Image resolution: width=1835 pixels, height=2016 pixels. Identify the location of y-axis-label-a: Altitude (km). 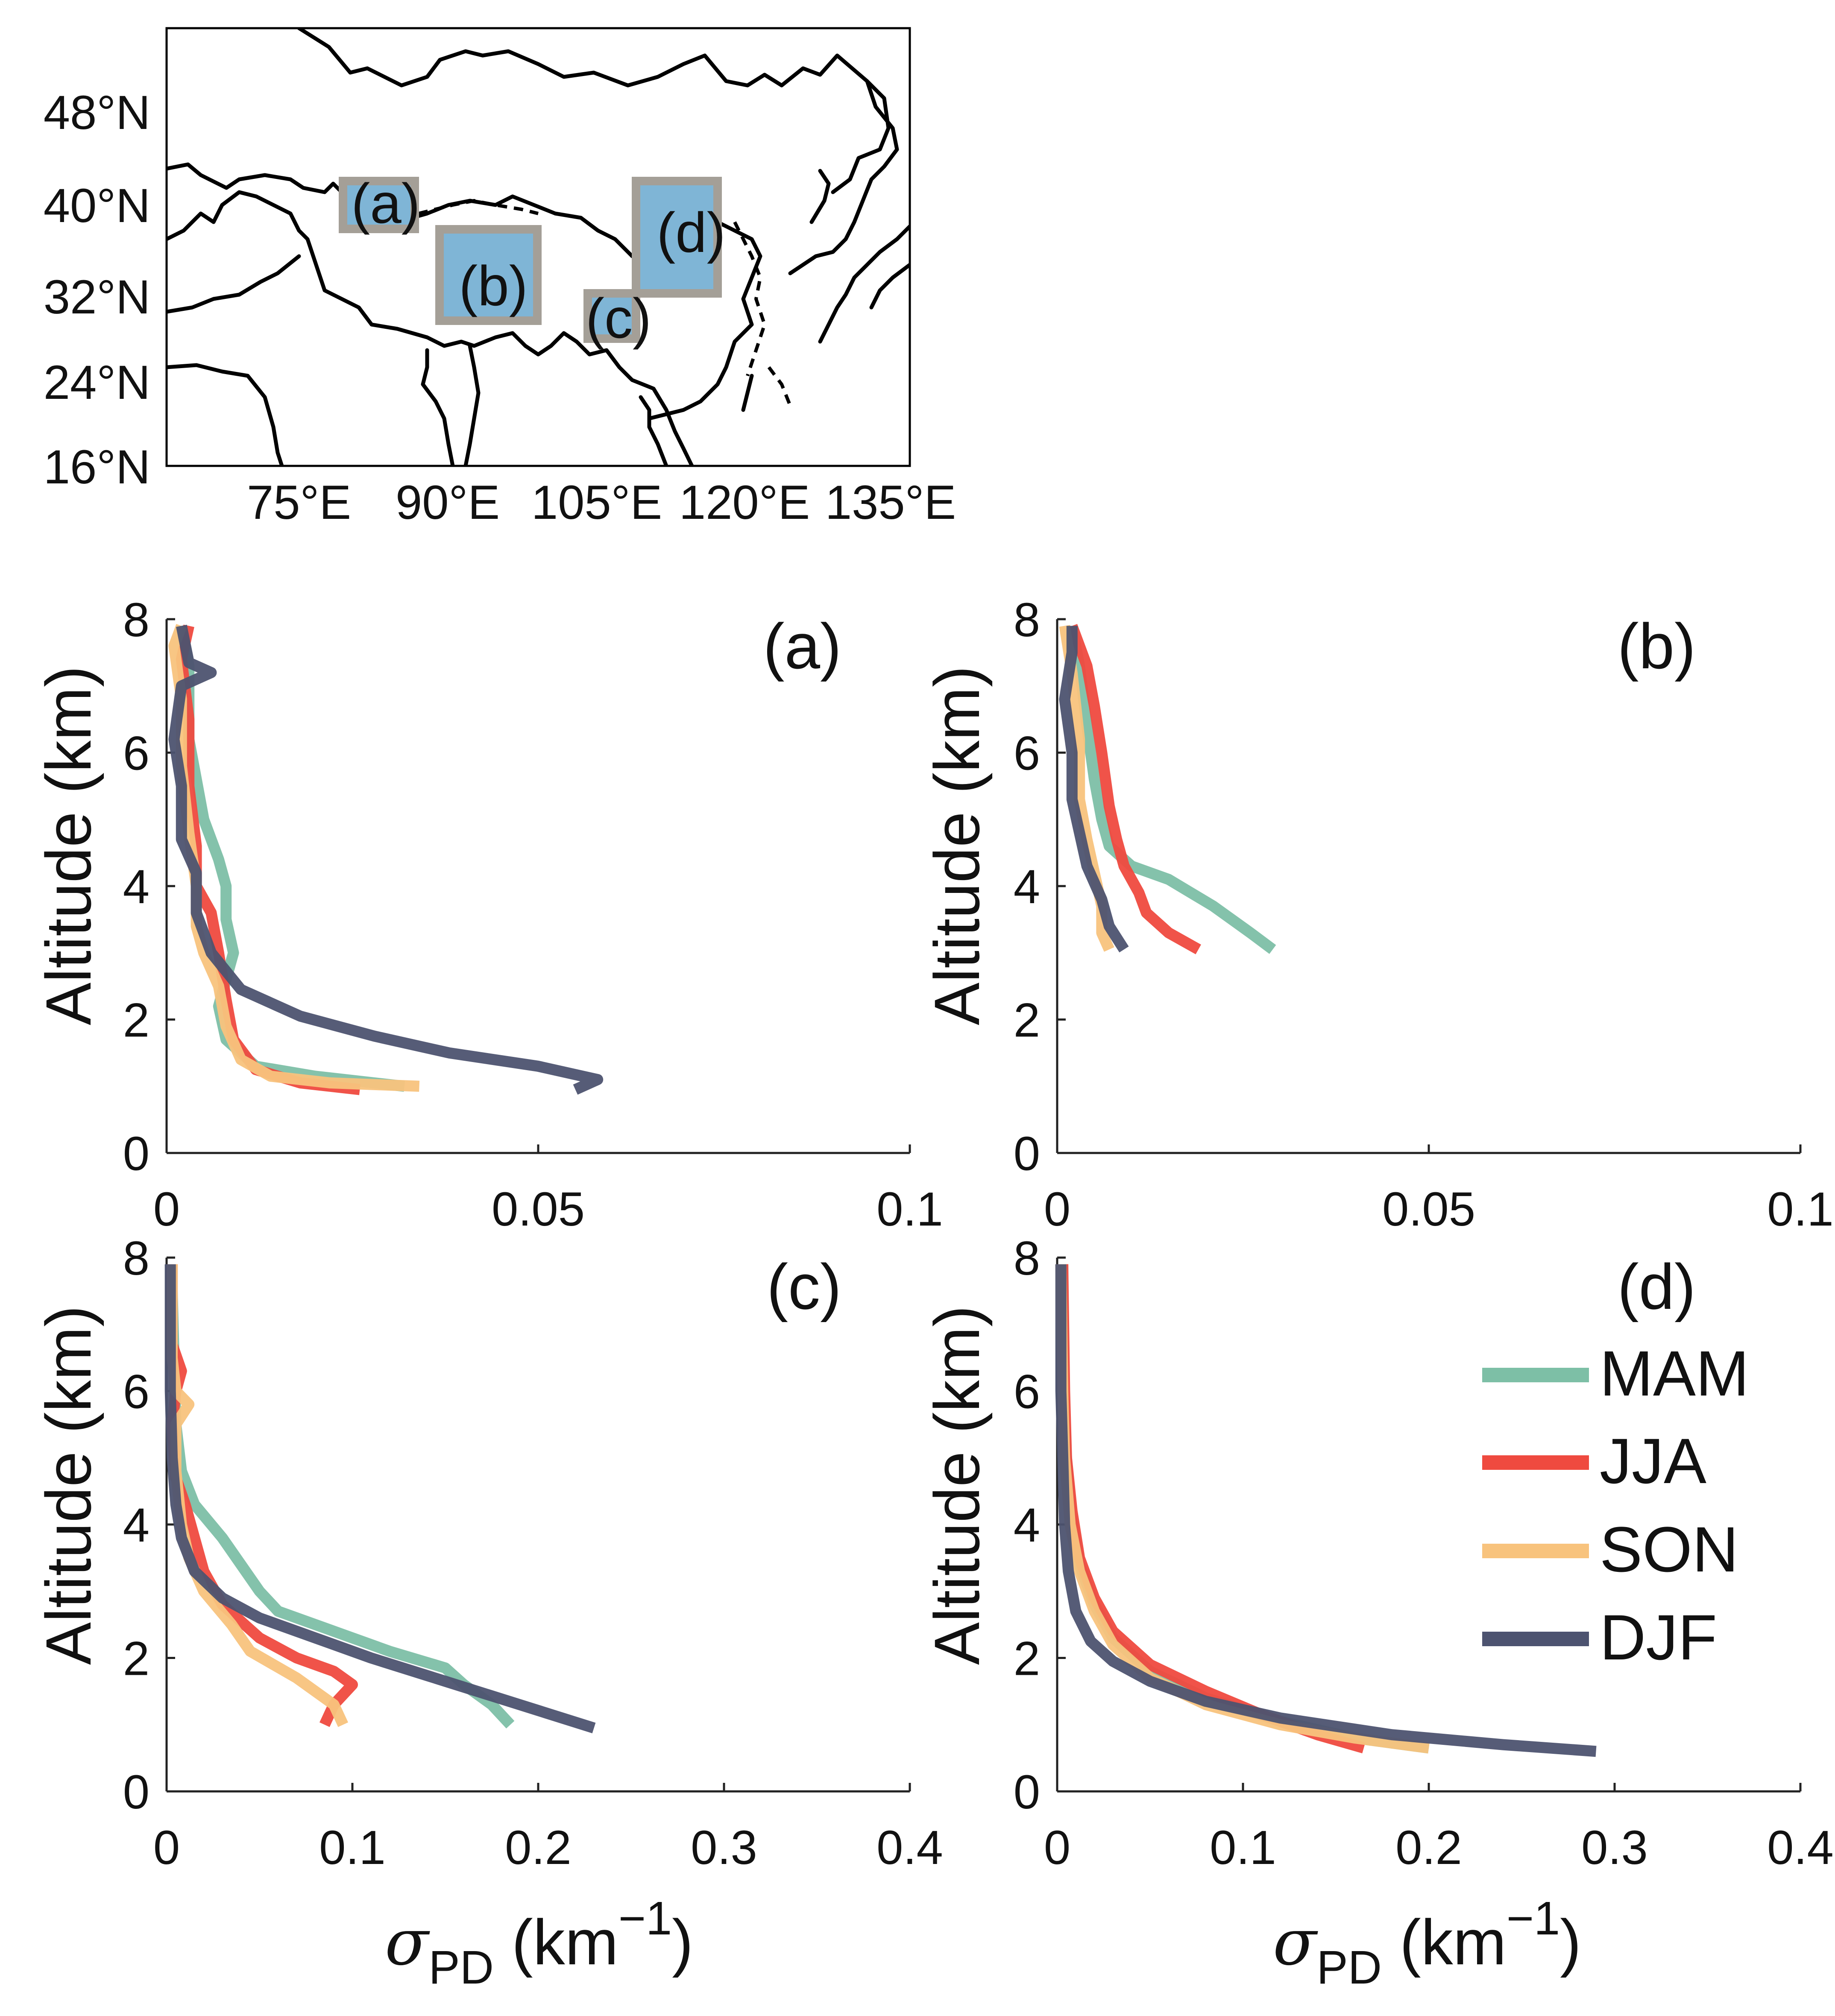
(68, 846).